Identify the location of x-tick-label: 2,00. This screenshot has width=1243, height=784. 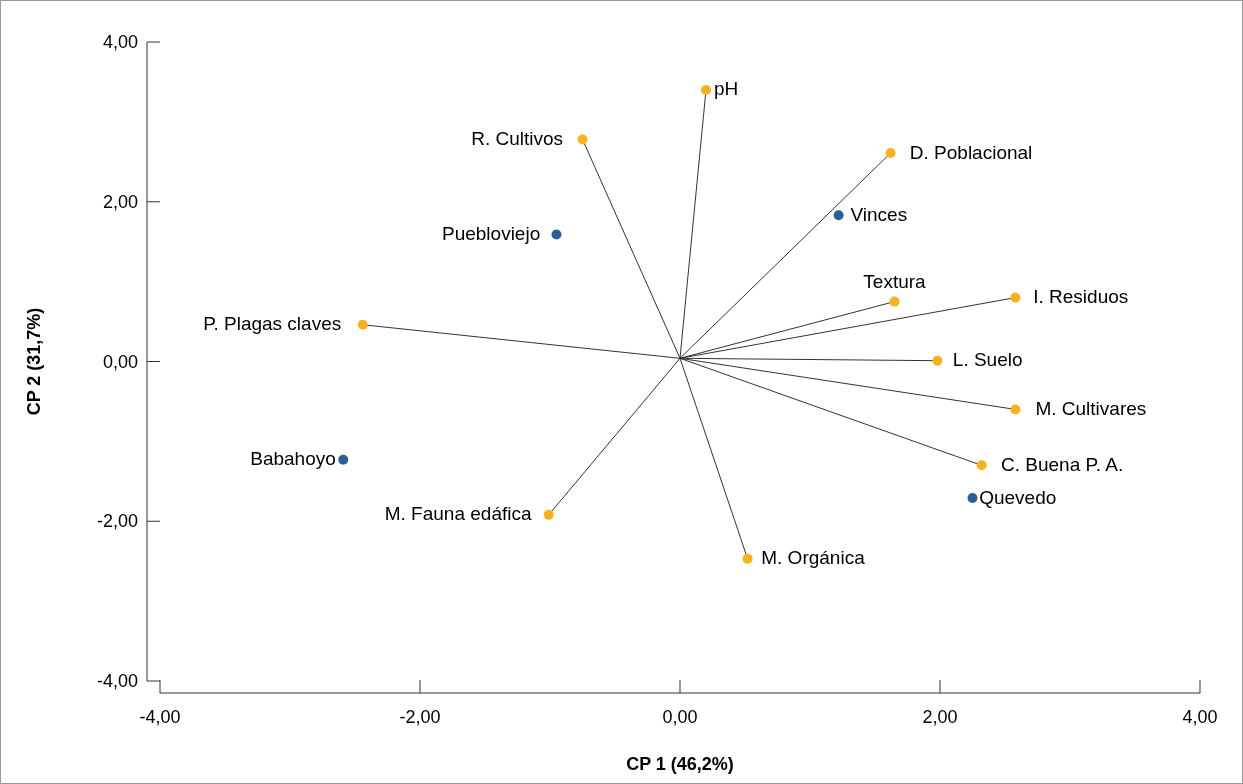
(940, 717).